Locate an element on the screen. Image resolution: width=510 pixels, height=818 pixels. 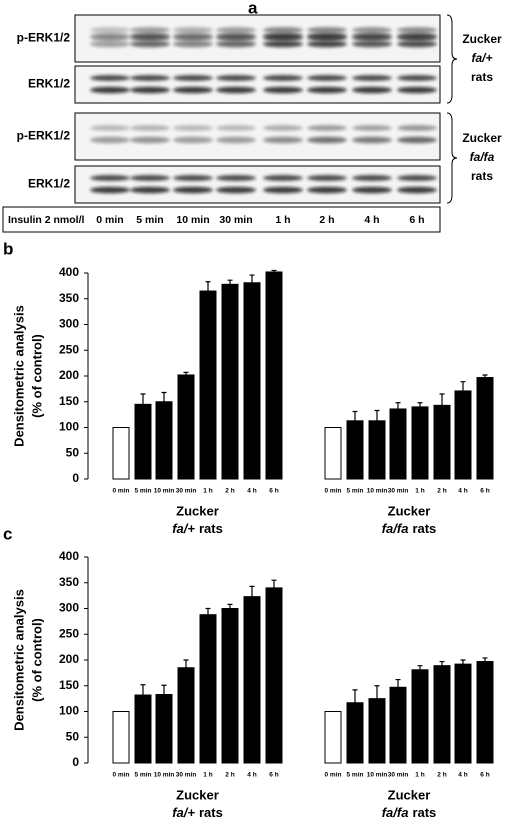
strain-suffix: rats is located at coordinates (424, 811).